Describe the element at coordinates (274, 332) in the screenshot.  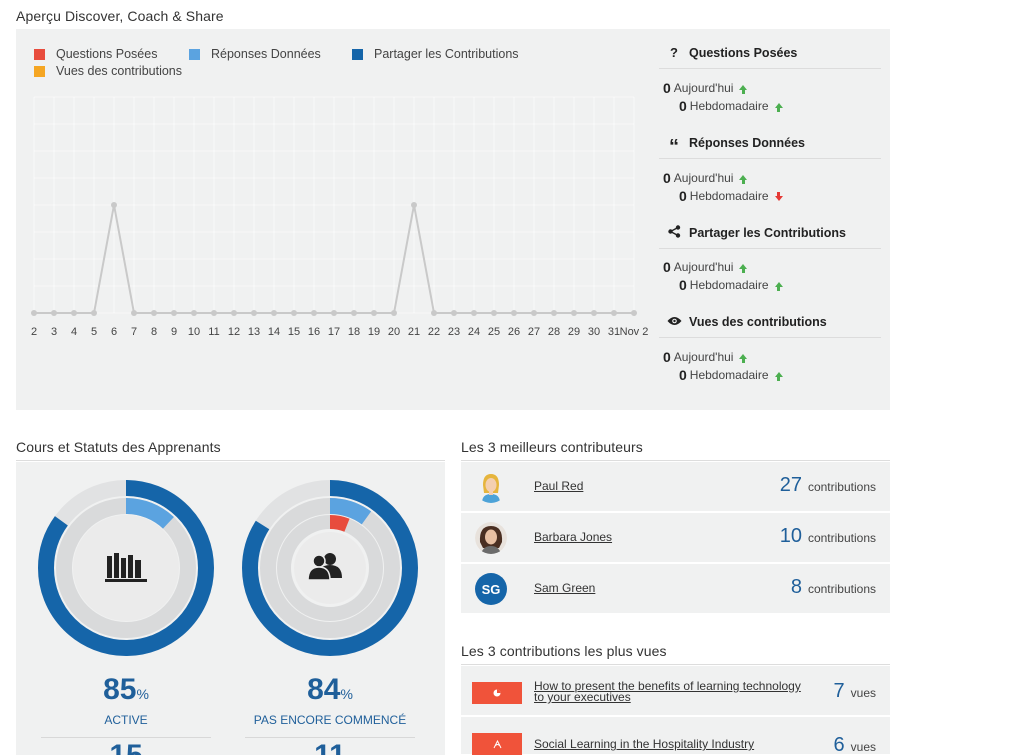
I see `x-tick-label: 14` at that location.